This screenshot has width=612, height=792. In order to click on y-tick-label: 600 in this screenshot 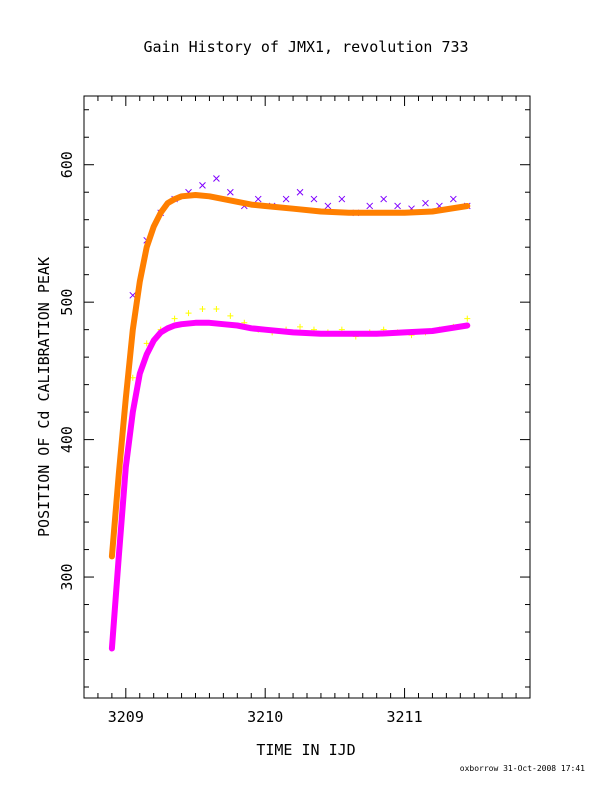, I will do `click(67, 164)`.